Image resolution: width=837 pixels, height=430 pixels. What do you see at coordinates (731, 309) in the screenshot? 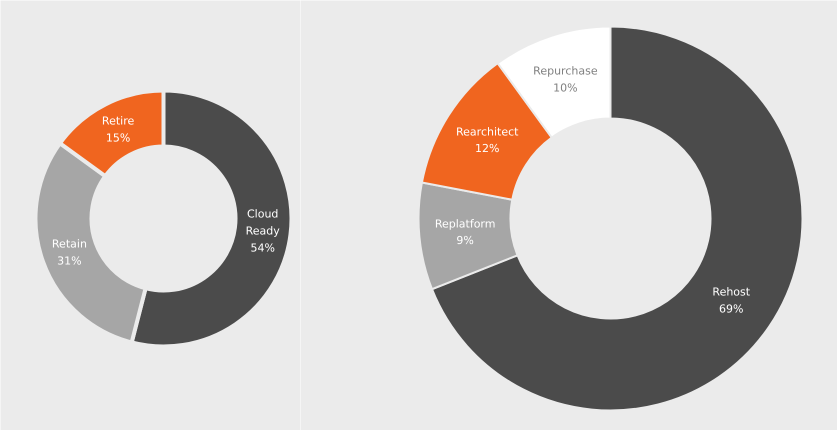
I see `data-label: 69%` at bounding box center [731, 309].